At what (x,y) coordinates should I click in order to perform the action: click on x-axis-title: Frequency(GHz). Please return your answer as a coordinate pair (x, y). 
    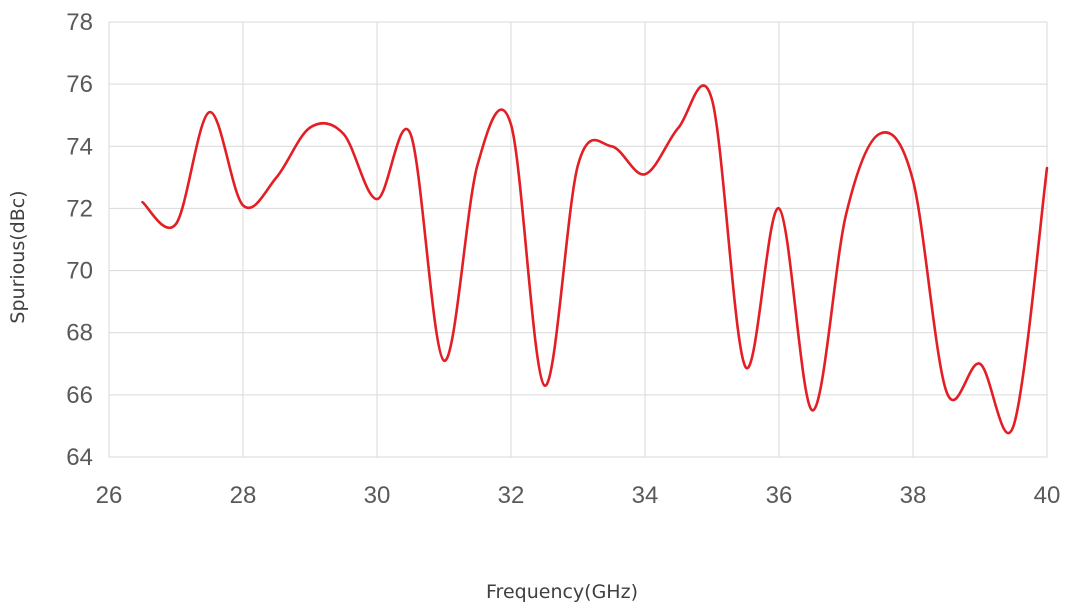
    Looking at the image, I should click on (562, 592).